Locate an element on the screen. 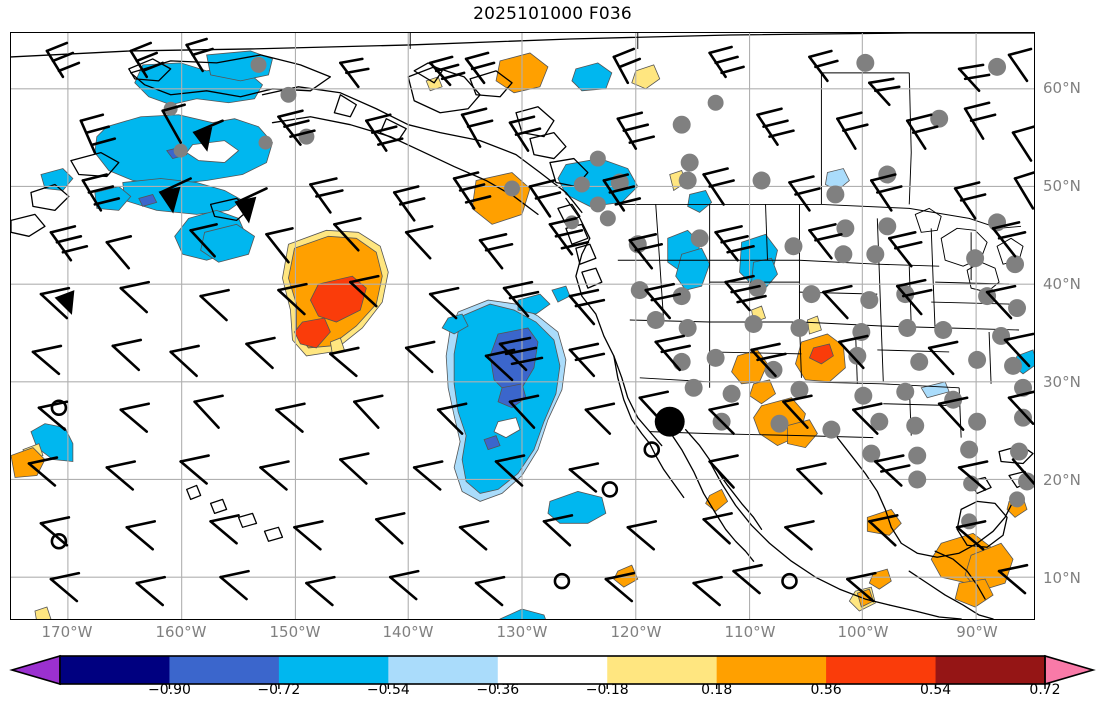 The image size is (1105, 712). colorbar-outline is located at coordinates (552, 670).